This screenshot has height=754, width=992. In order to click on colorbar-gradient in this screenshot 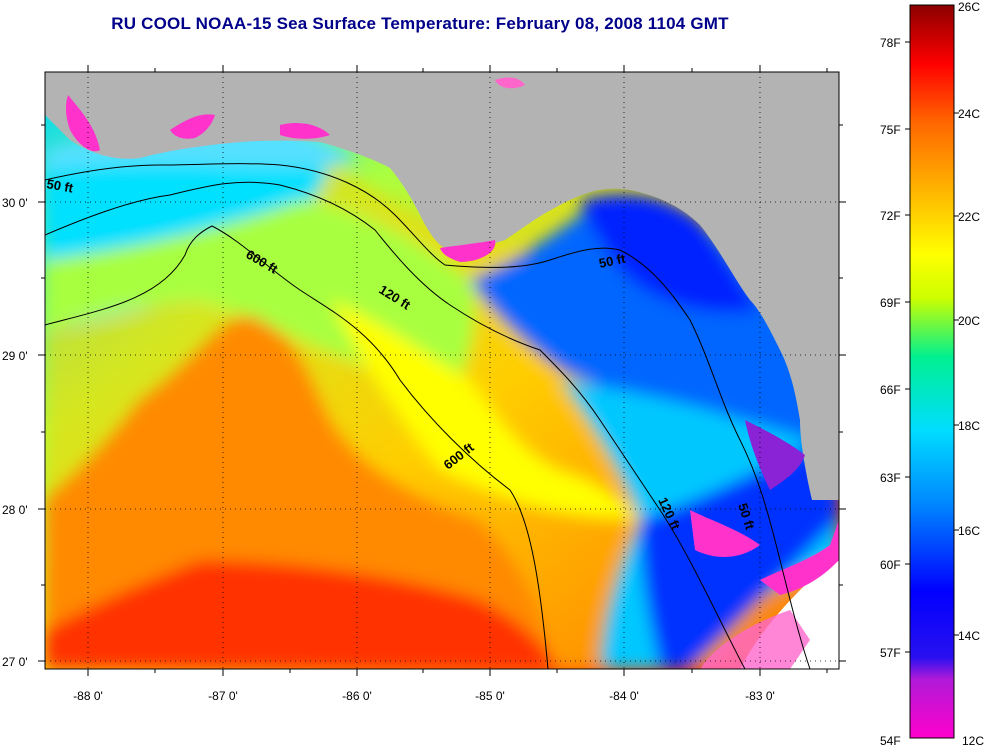, I will do `click(932, 371)`.